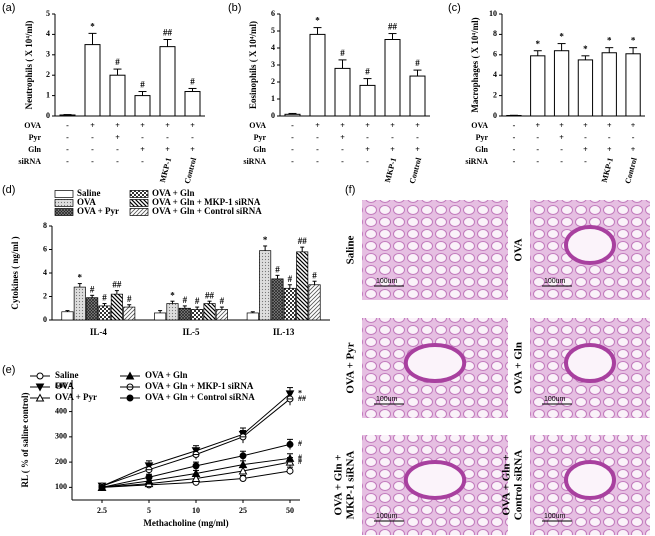 The width and height of the screenshot is (655, 536). I want to click on y-tick-label: 6, so click(45, 248).